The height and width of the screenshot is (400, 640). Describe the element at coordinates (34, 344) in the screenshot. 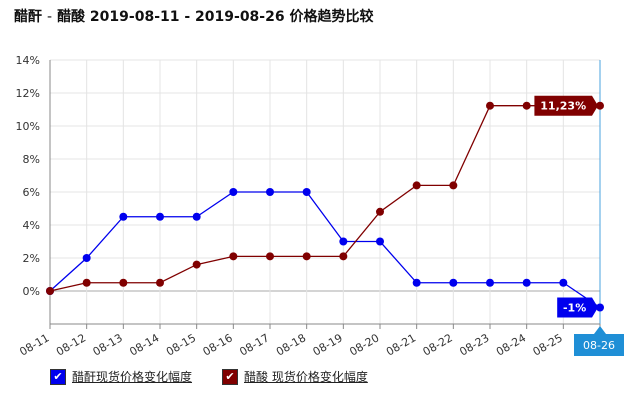

I see `x-tick-label: 08-11` at that location.